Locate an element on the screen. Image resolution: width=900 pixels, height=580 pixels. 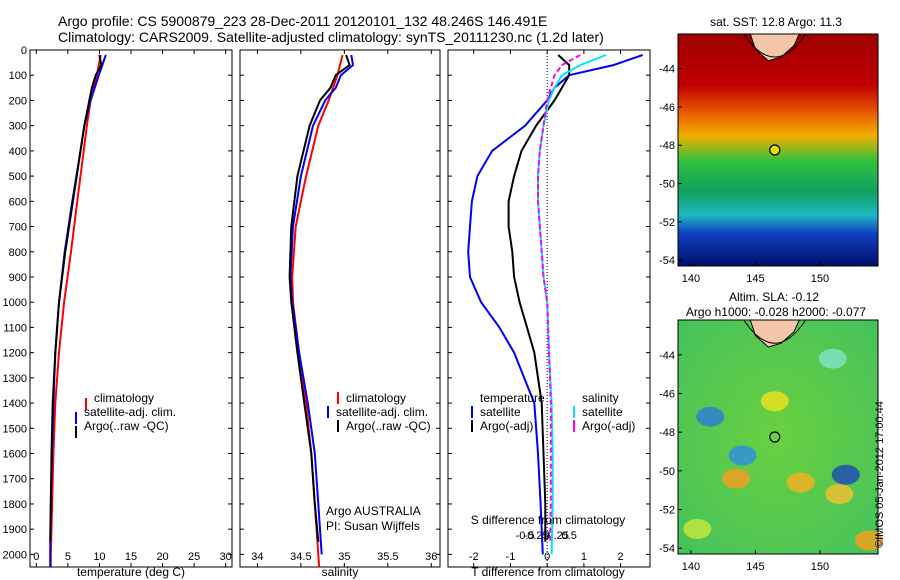
x-tick-label: 2 is located at coordinates (621, 557).